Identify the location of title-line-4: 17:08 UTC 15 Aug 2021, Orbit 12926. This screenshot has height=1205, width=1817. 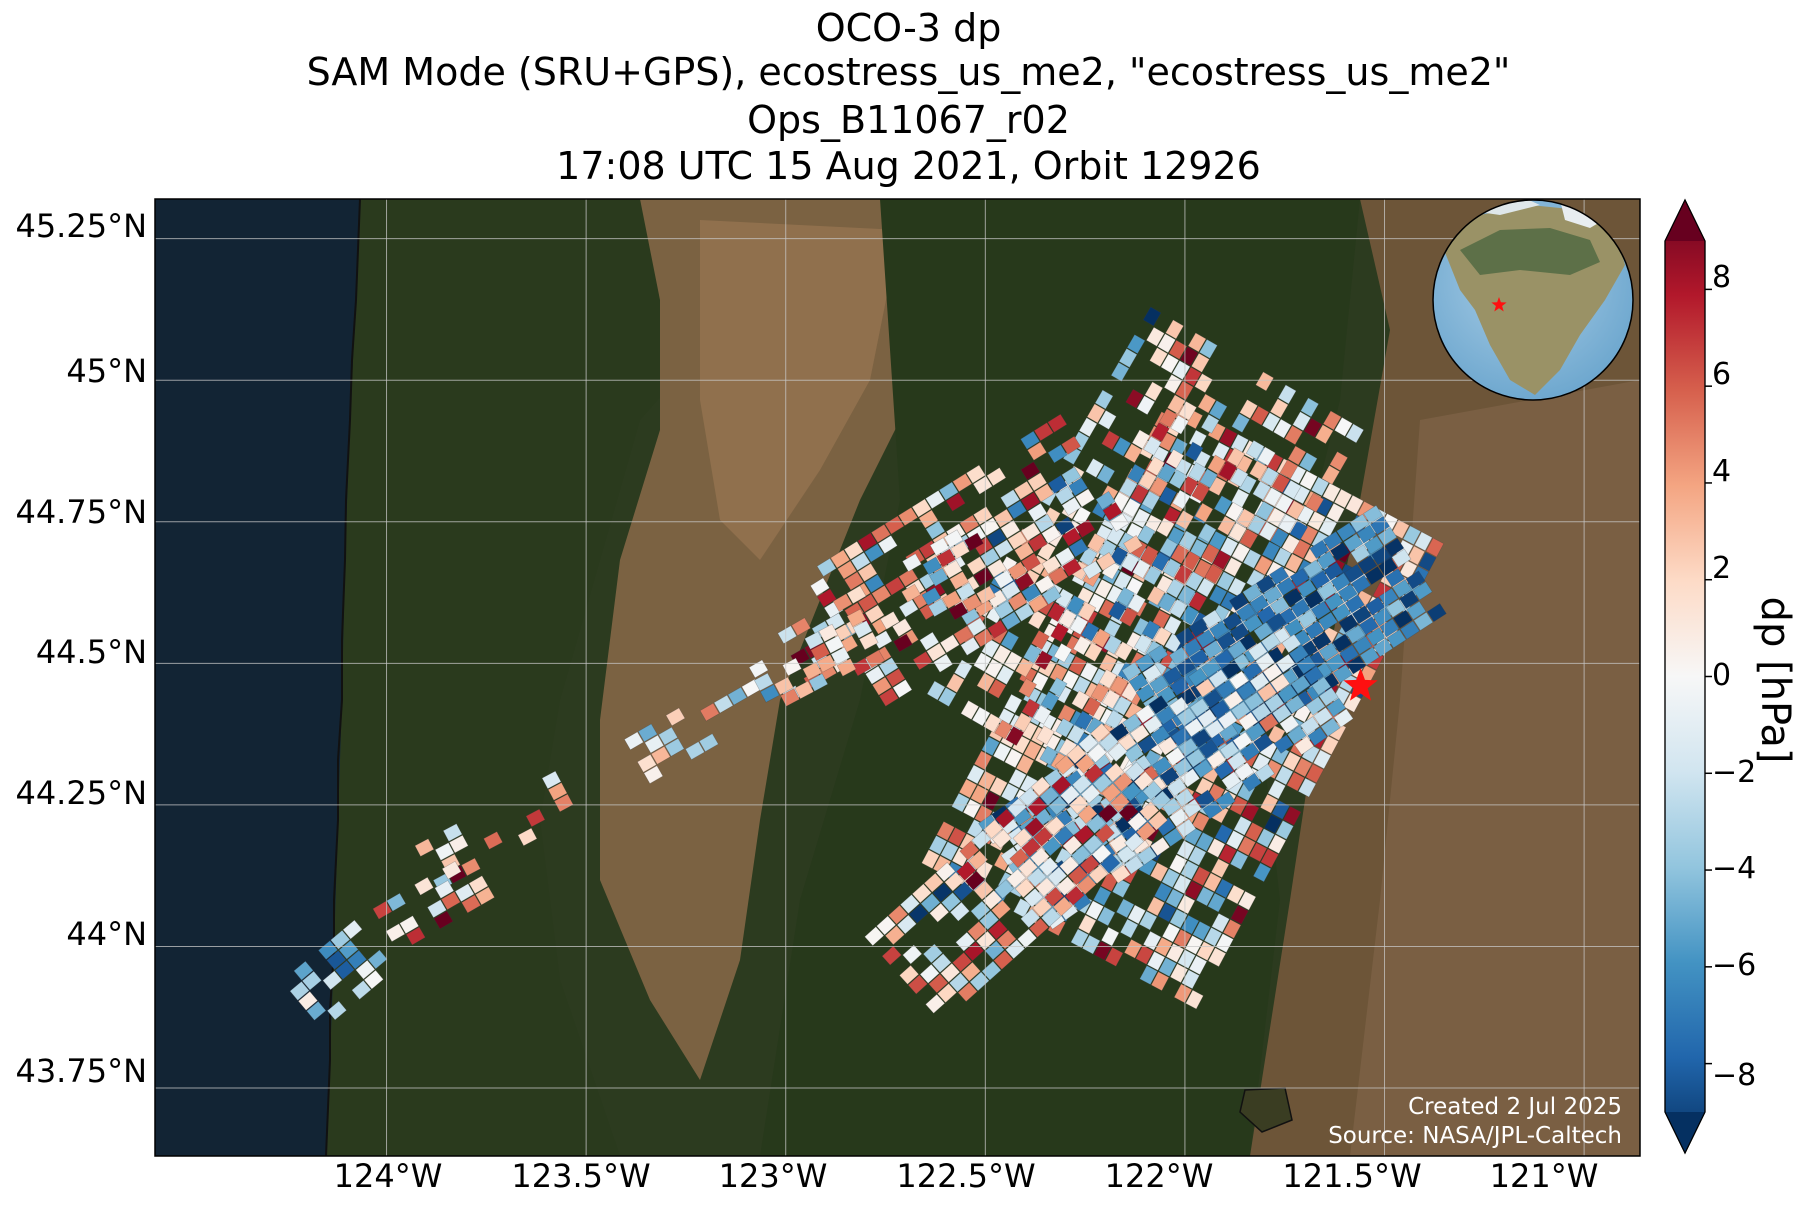
(908, 166).